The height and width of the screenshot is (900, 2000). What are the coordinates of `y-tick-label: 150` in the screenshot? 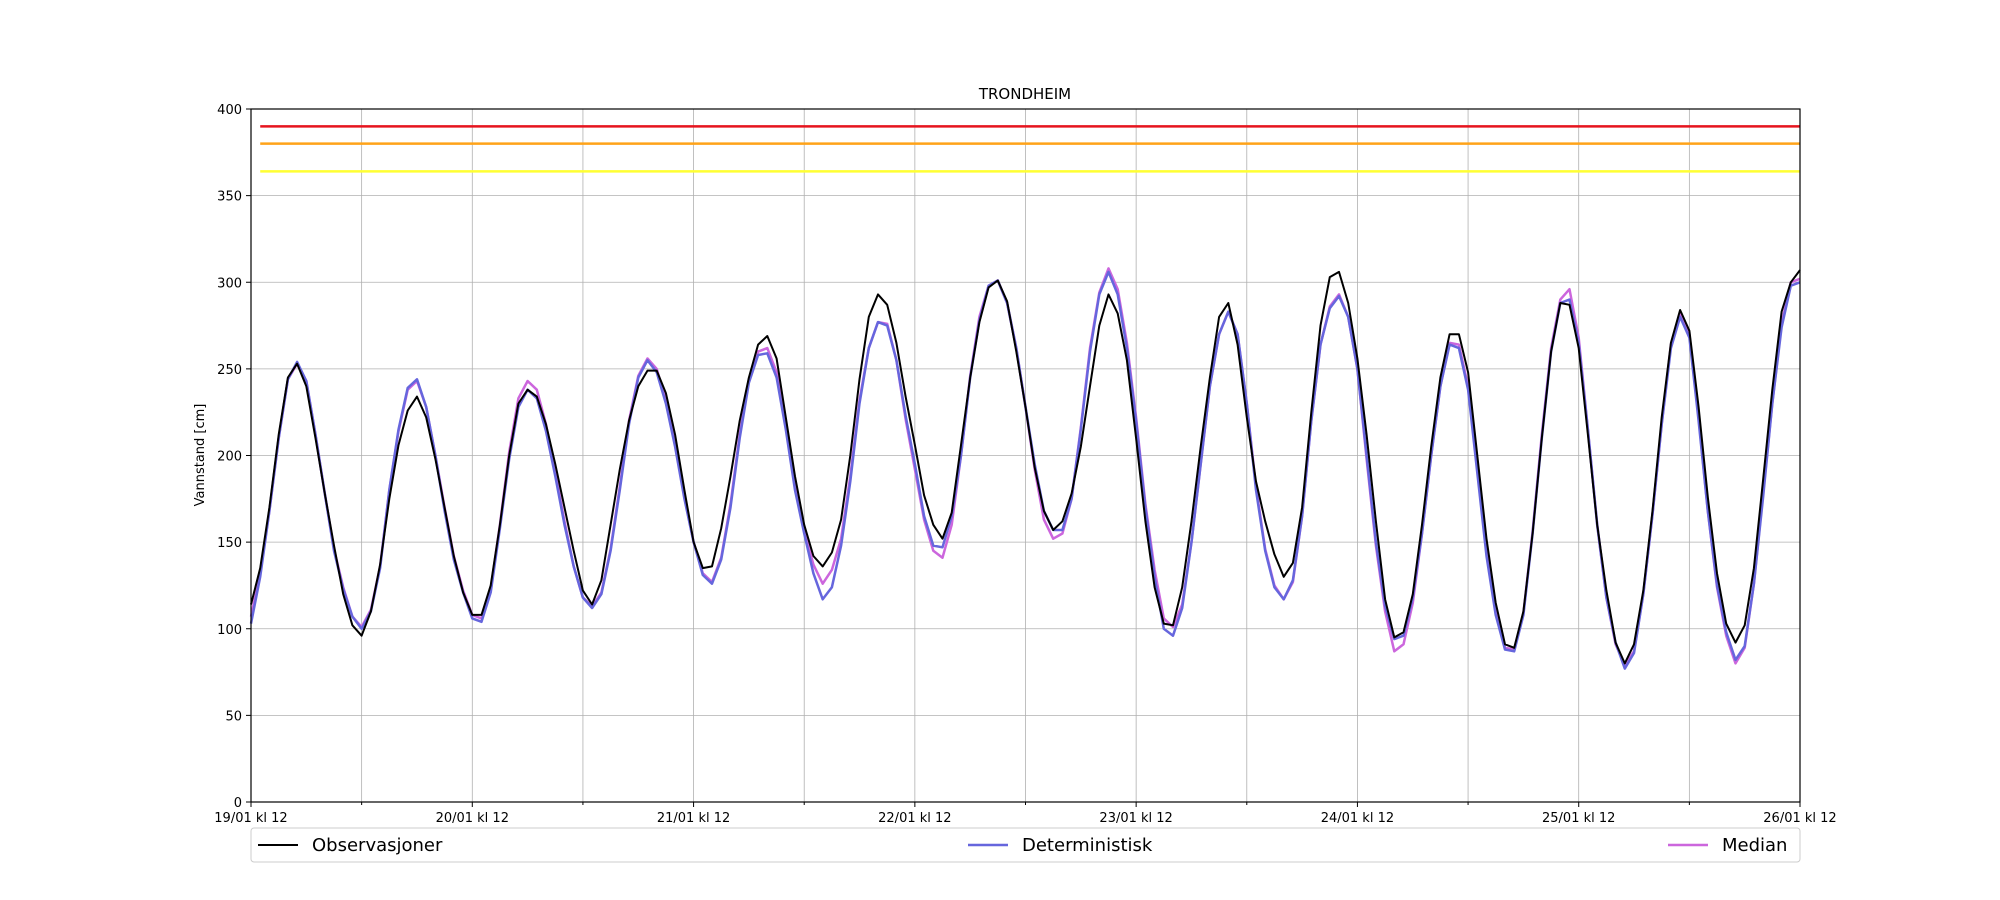 It's located at (229, 543).